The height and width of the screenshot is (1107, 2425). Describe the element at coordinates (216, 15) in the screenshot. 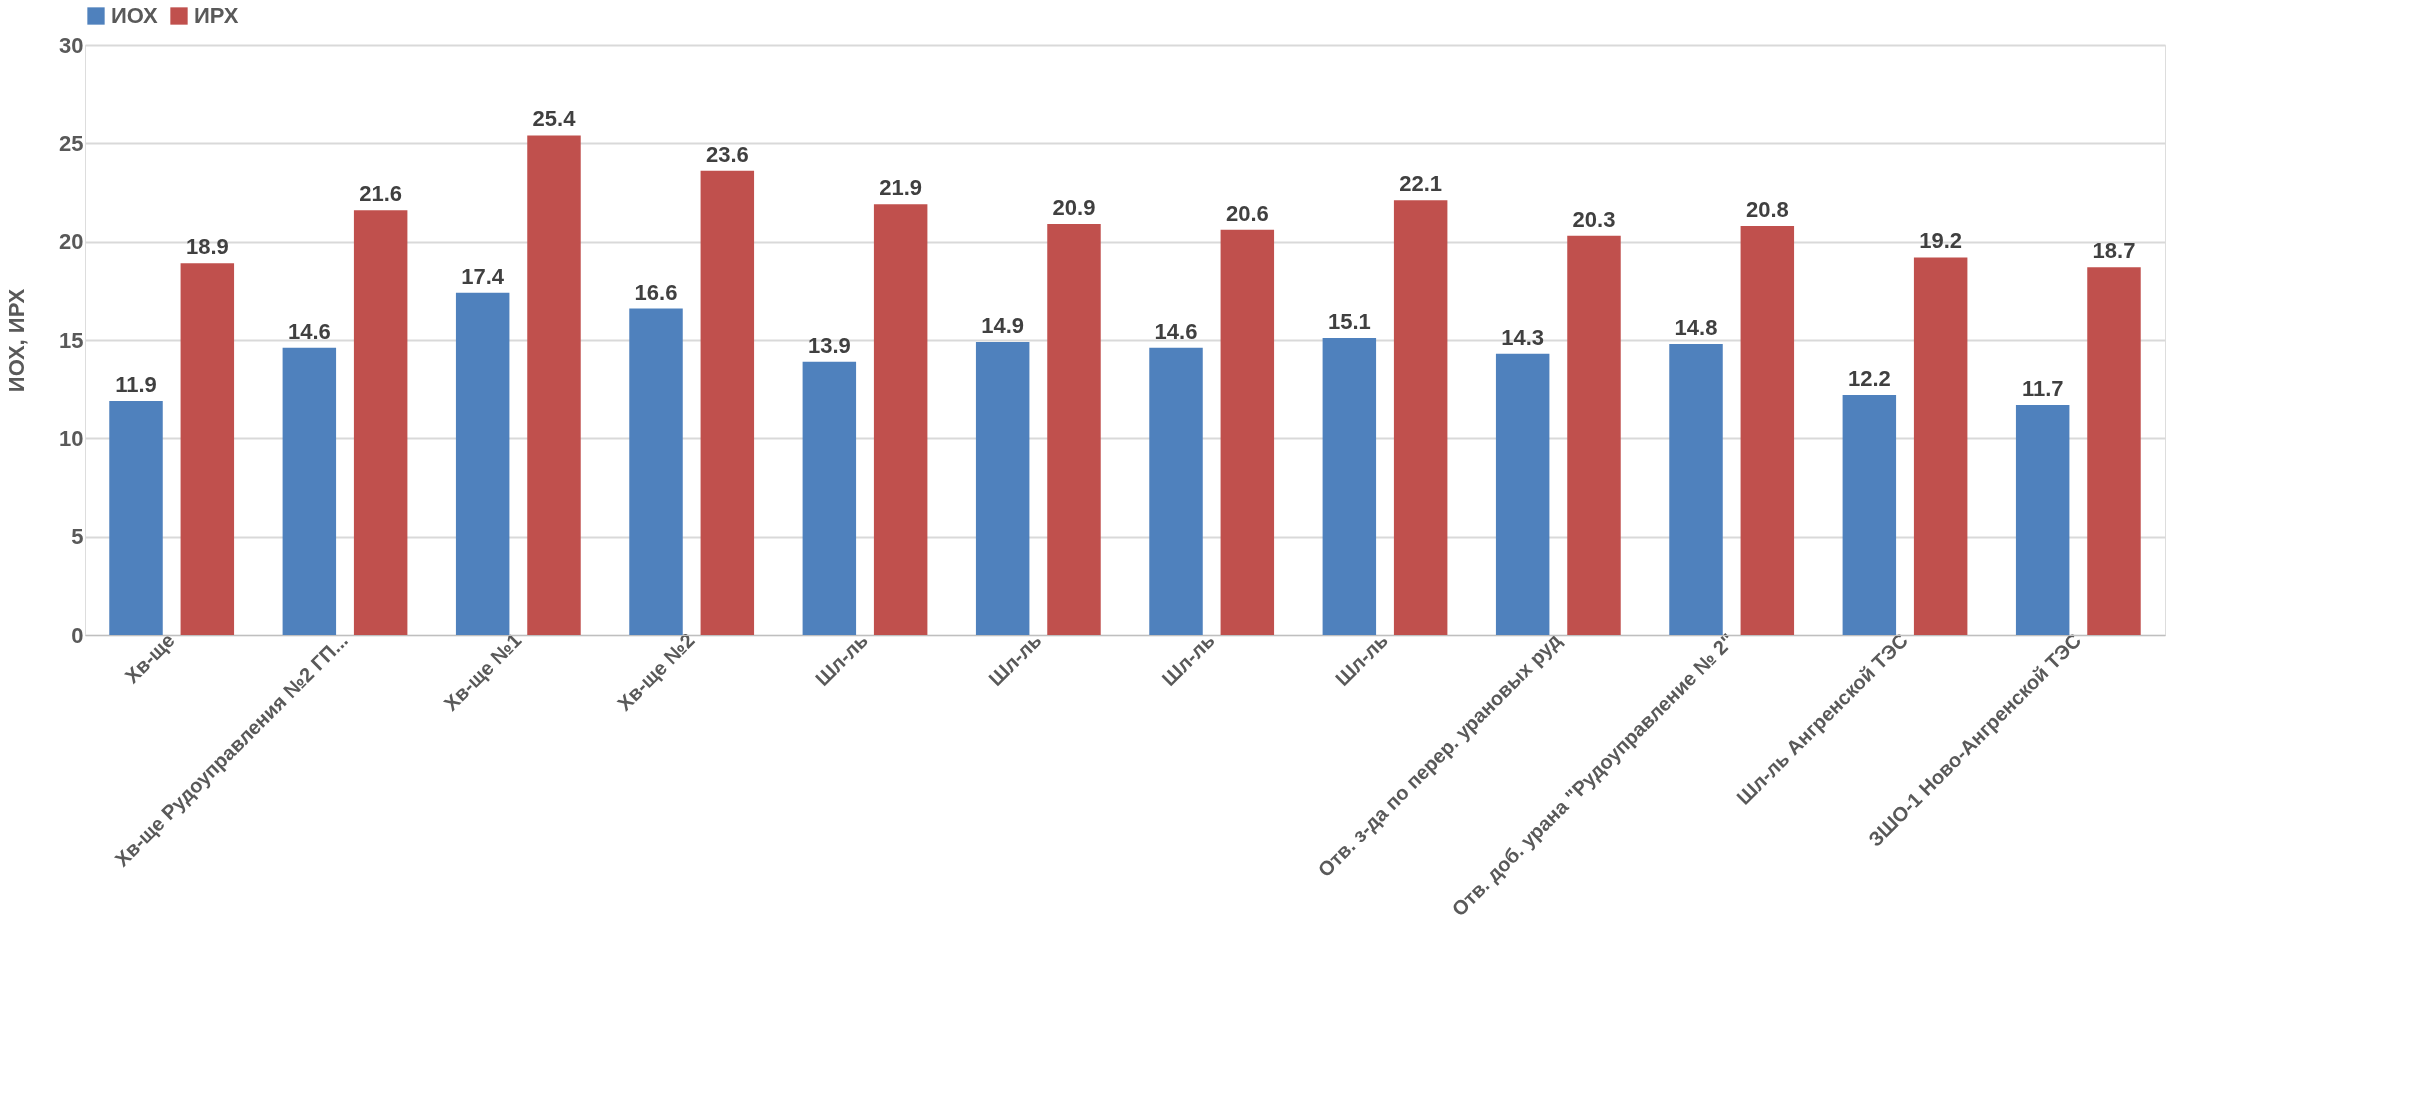

I see `legend-label: ИРХ` at that location.